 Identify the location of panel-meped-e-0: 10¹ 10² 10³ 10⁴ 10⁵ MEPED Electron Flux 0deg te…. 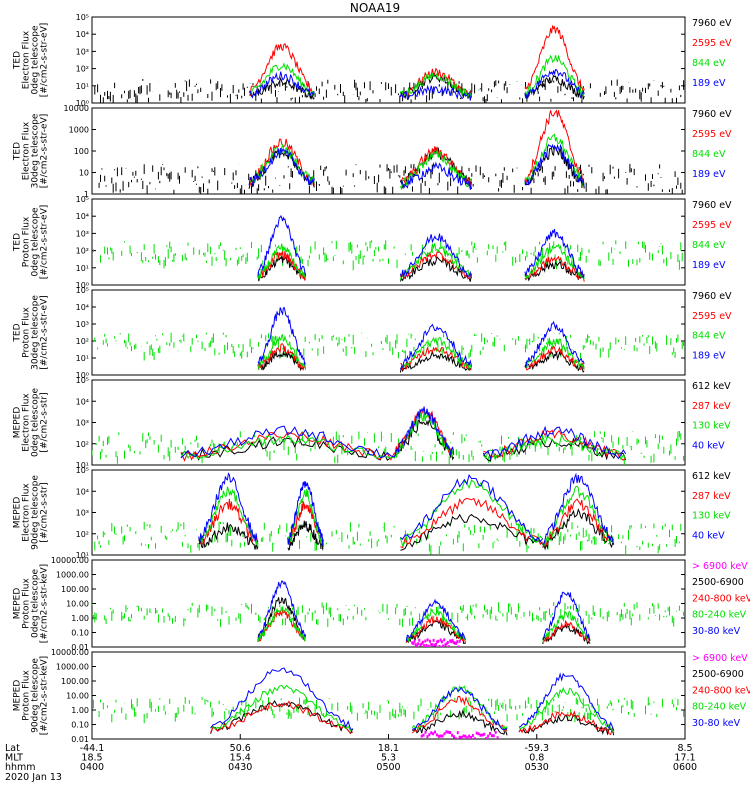
(372, 423).